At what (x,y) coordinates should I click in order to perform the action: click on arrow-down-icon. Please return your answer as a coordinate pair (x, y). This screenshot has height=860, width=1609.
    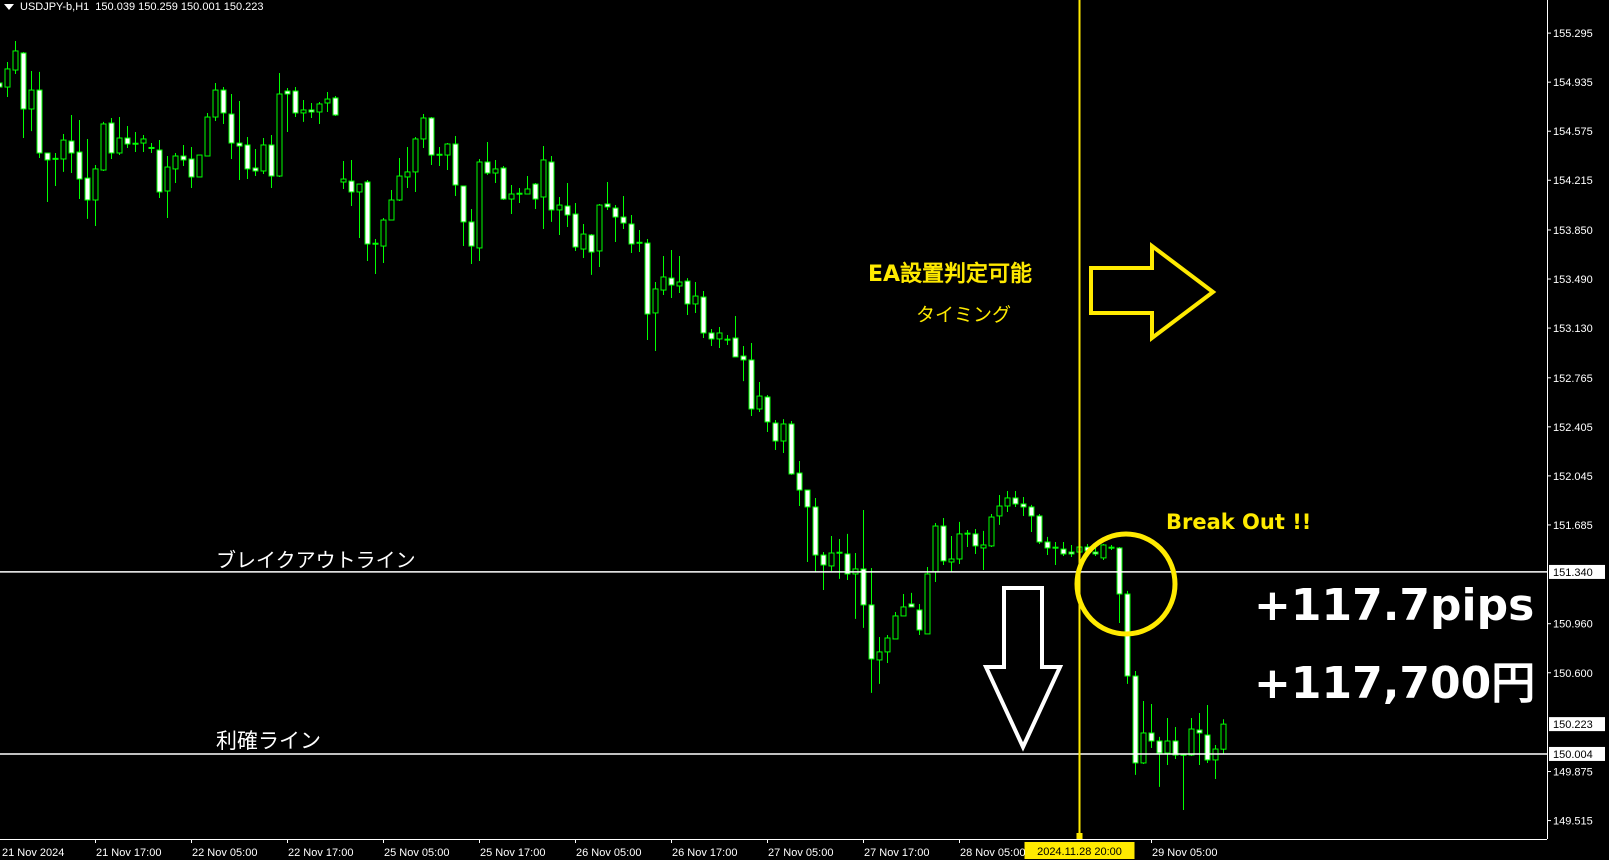
    Looking at the image, I should click on (1023, 669).